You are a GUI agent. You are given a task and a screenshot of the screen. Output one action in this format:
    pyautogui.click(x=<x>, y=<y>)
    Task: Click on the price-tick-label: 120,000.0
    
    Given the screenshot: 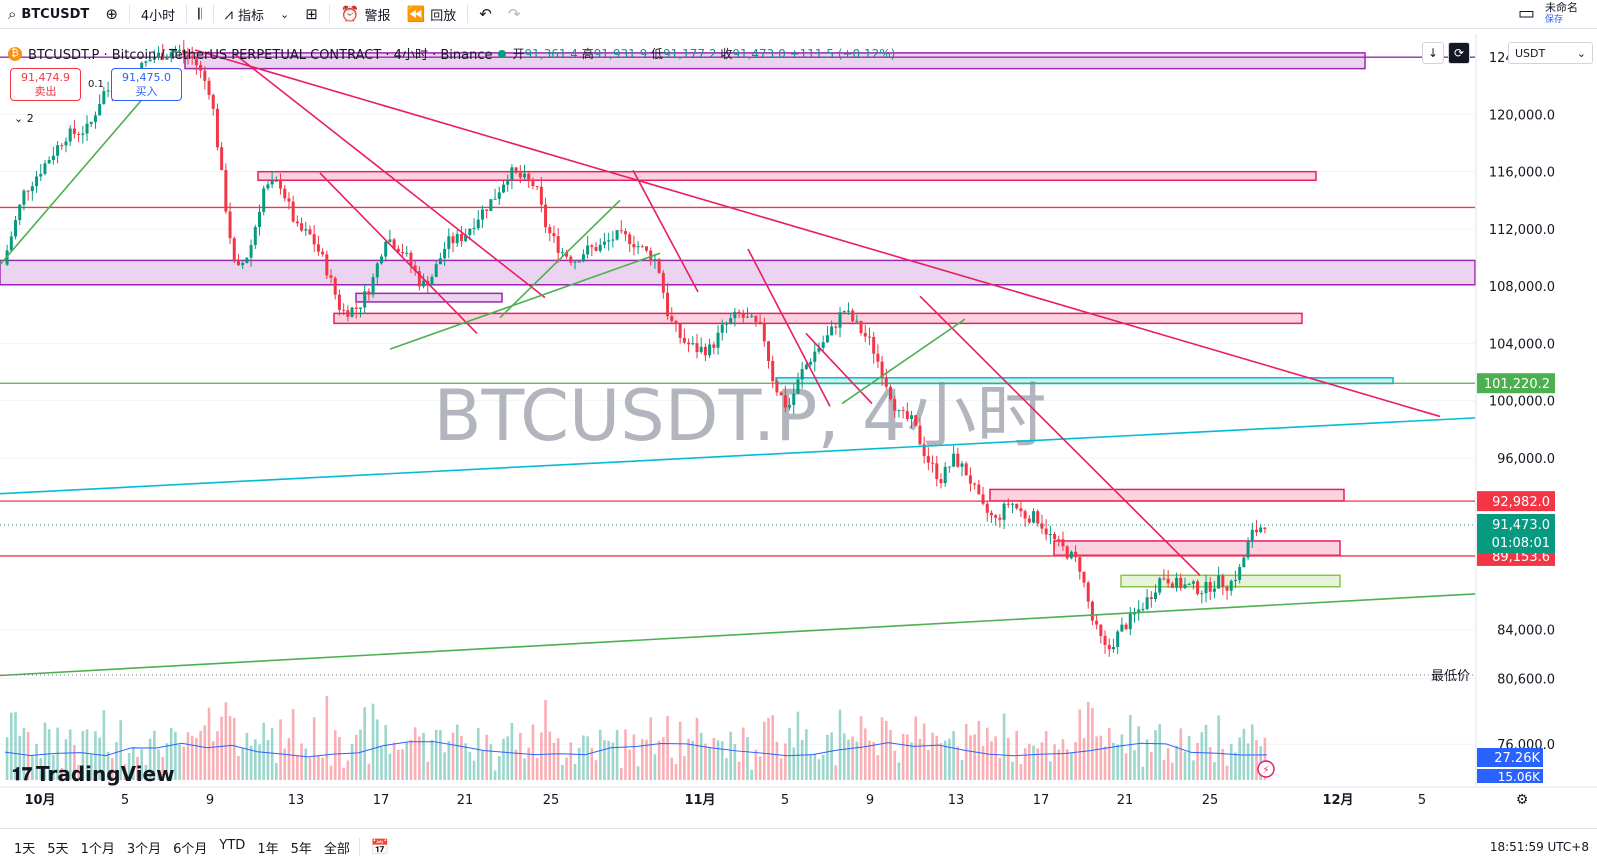 What is the action you would take?
    pyautogui.click(x=1522, y=115)
    